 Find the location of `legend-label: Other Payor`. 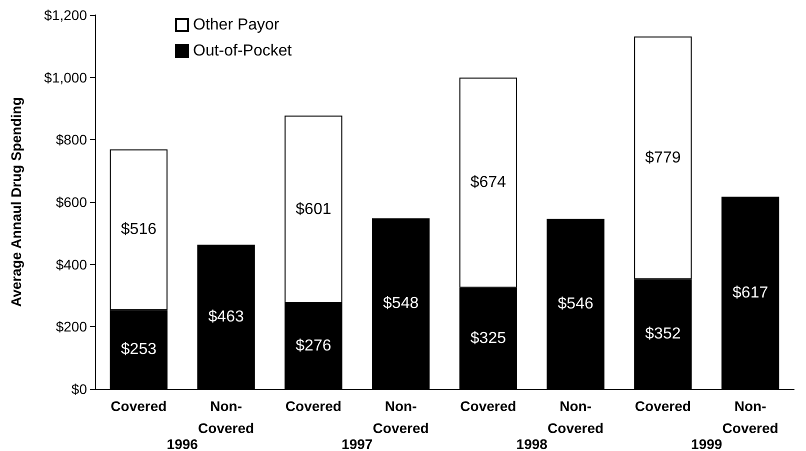

legend-label: Other Payor is located at coordinates (236, 25).